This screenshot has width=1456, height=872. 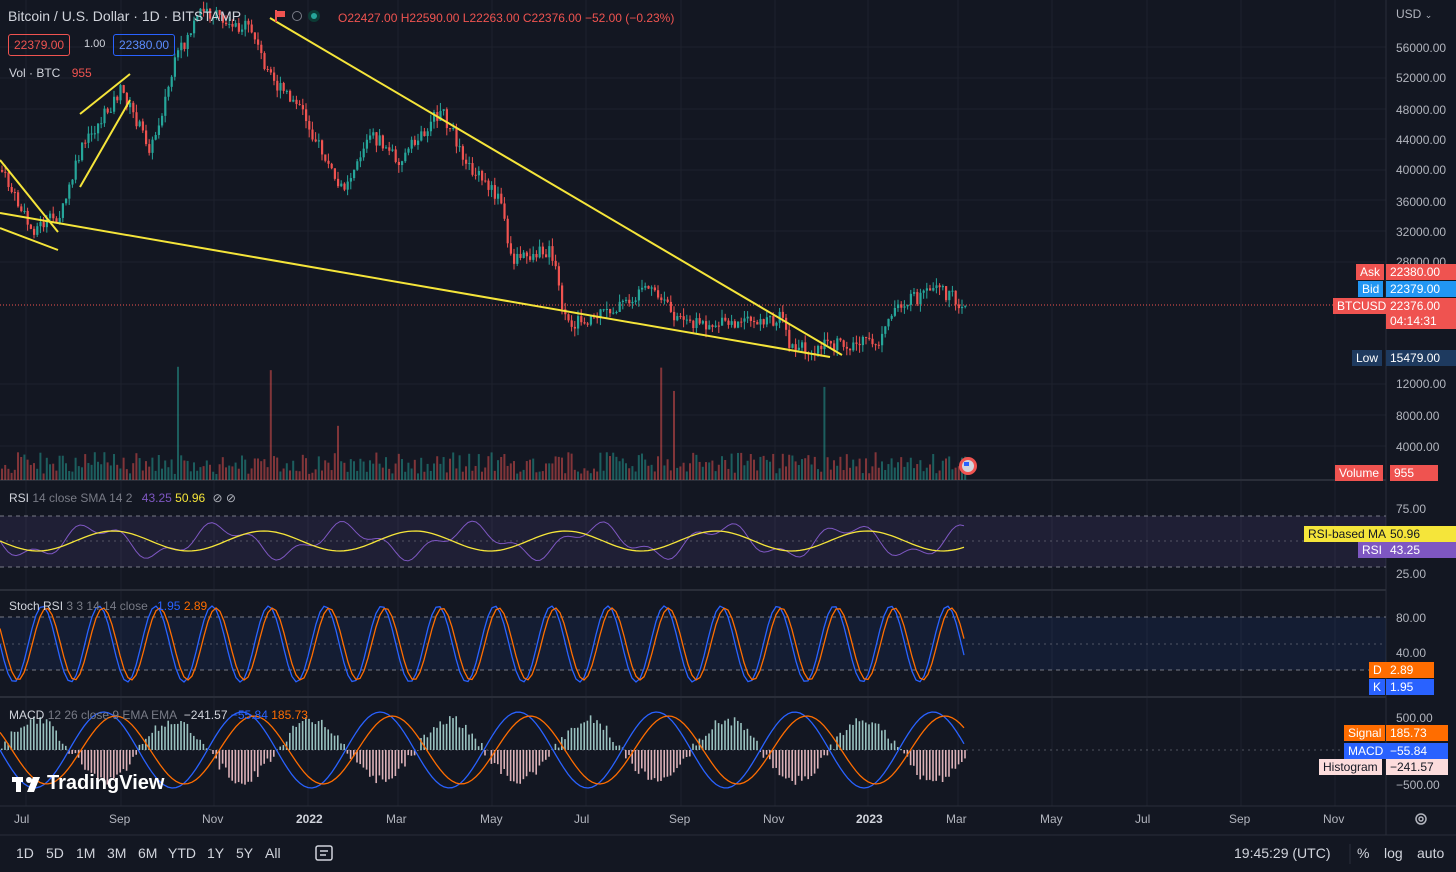 What do you see at coordinates (1377, 670) in the screenshot?
I see `stoch-d-axis-label: D` at bounding box center [1377, 670].